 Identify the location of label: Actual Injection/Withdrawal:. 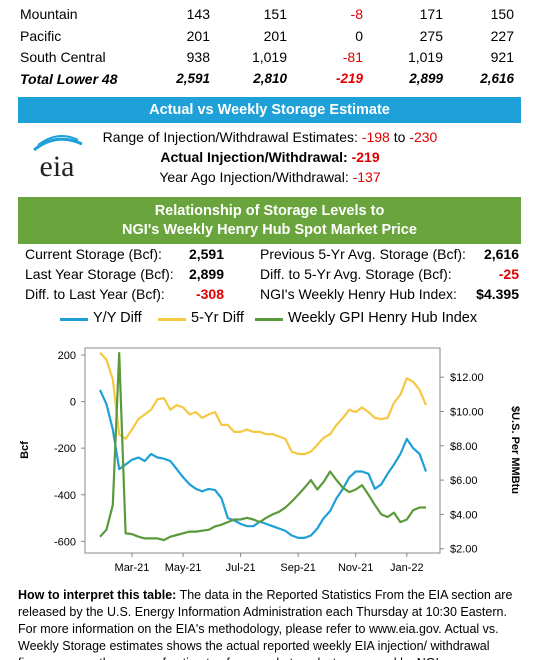
(254, 157).